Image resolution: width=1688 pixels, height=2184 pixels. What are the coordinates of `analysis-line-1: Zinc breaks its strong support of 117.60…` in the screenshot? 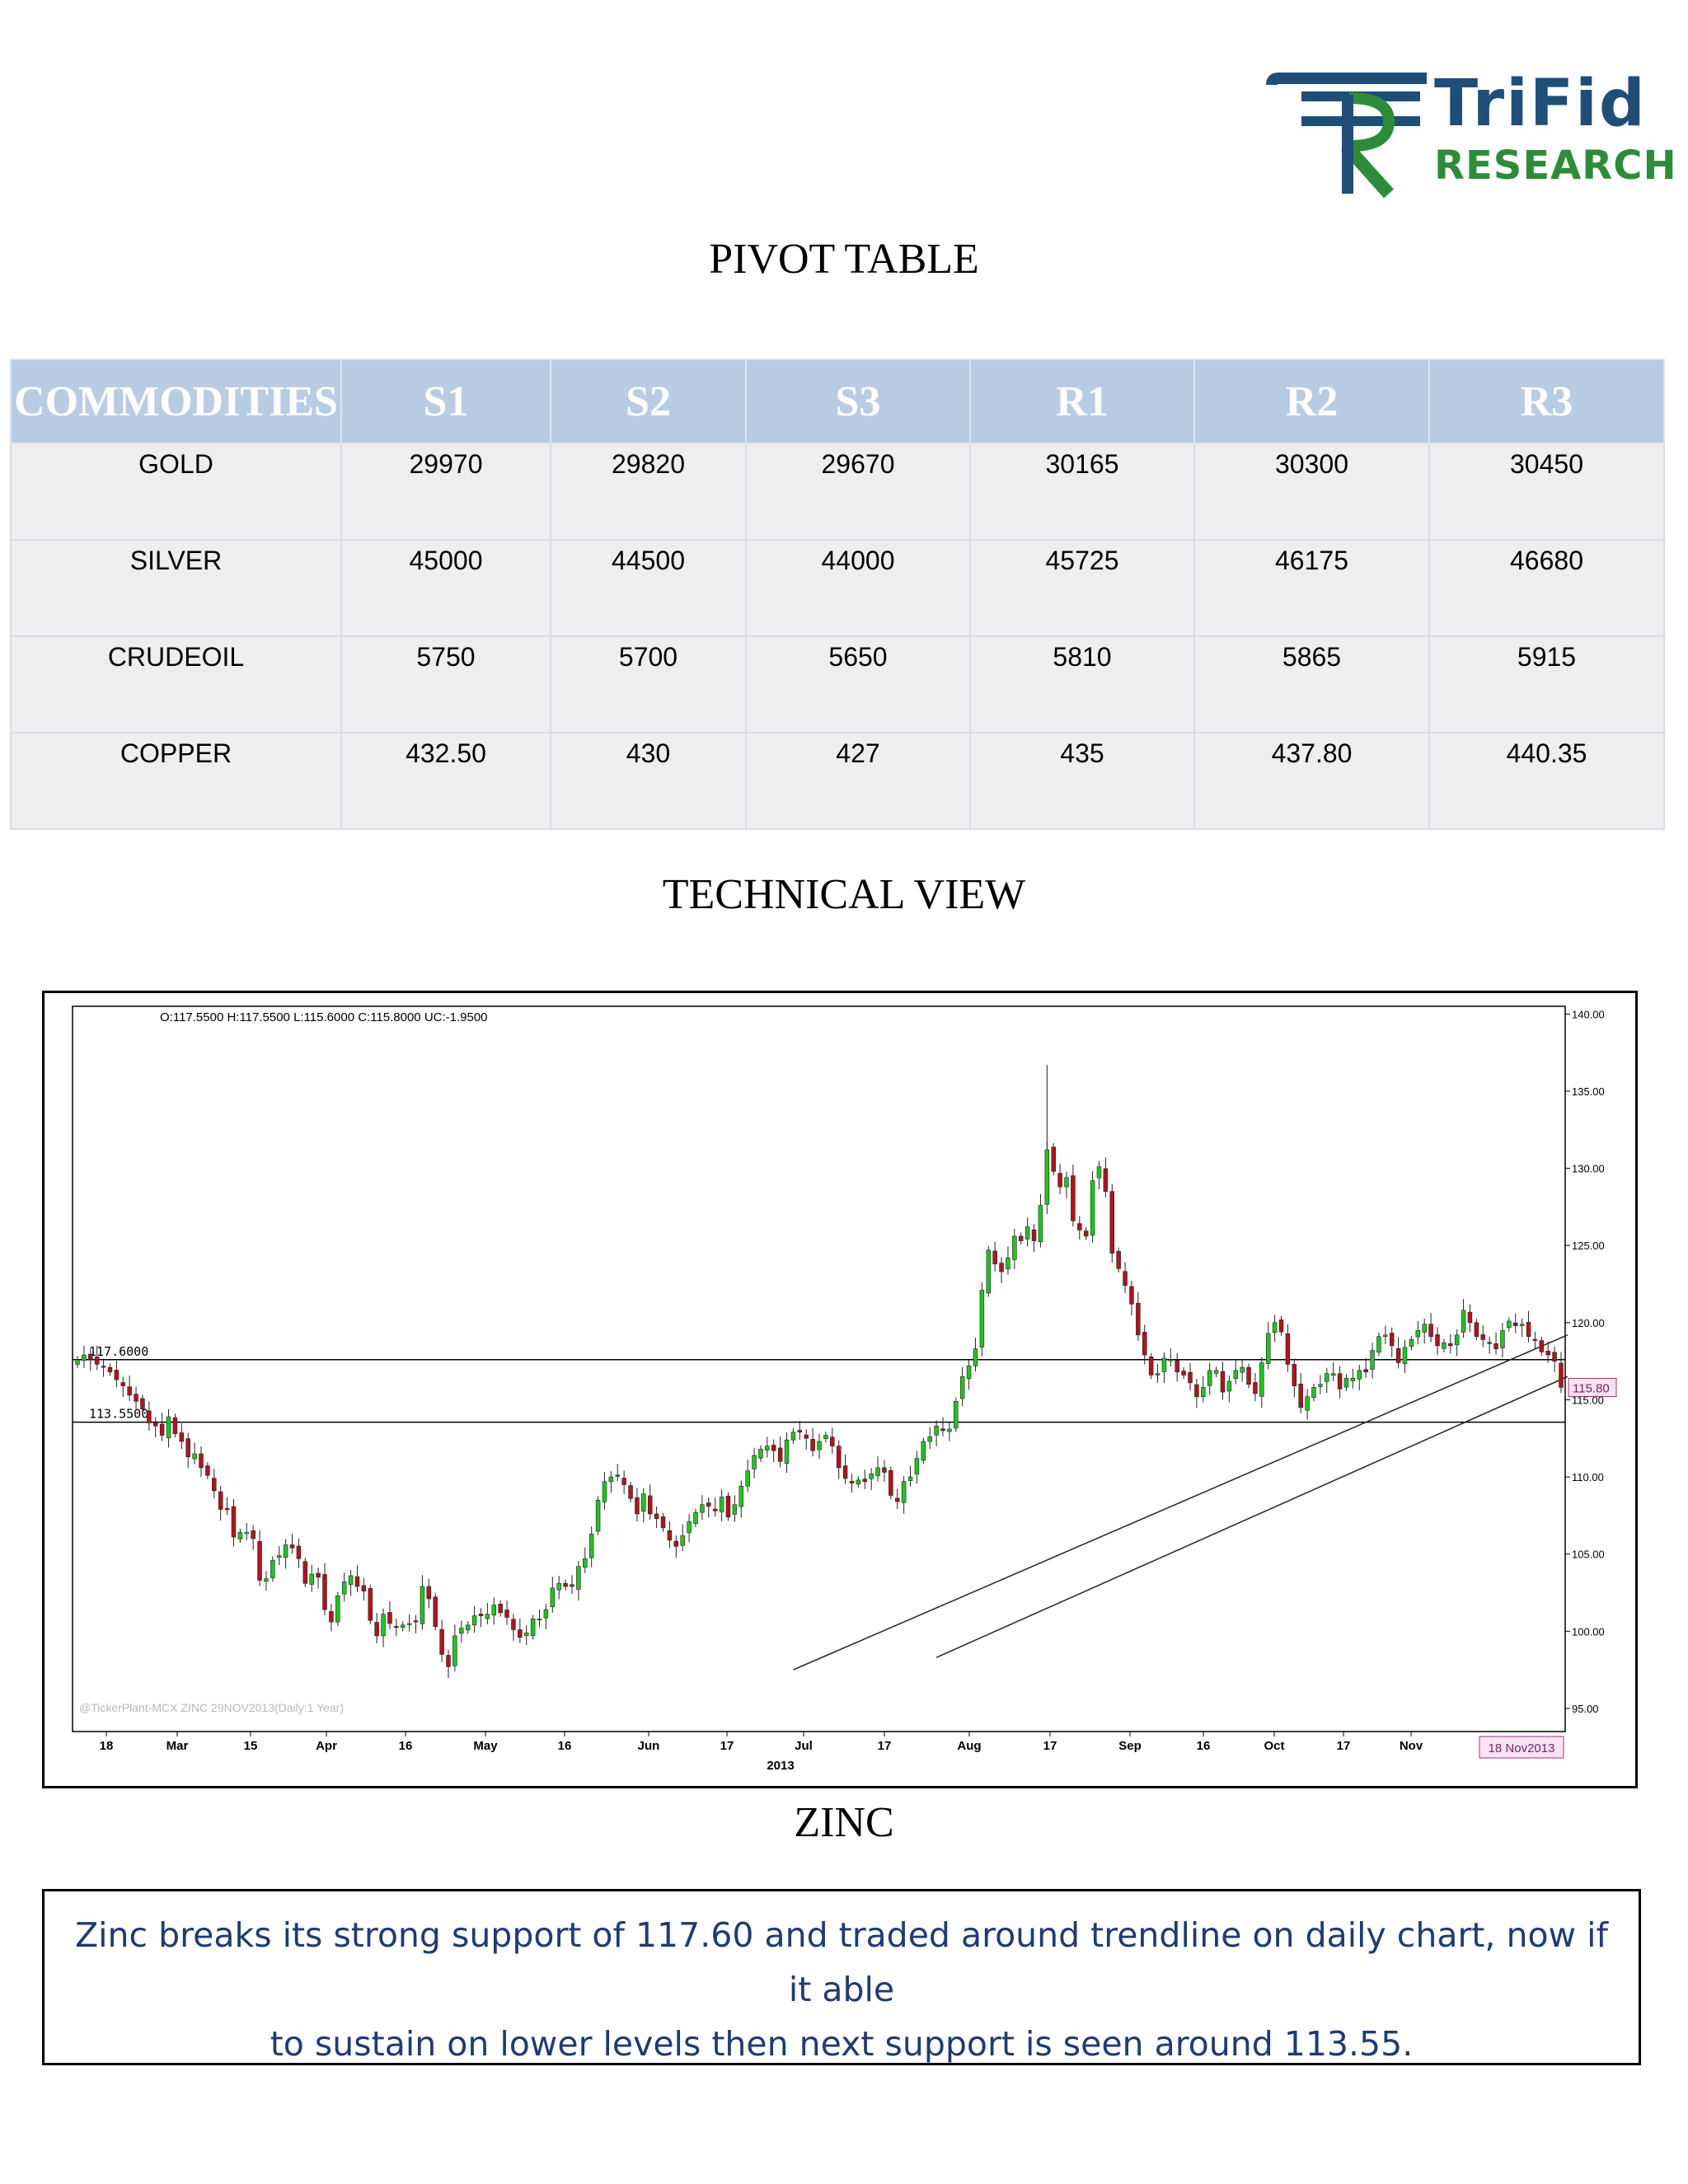 It's located at (842, 1962).